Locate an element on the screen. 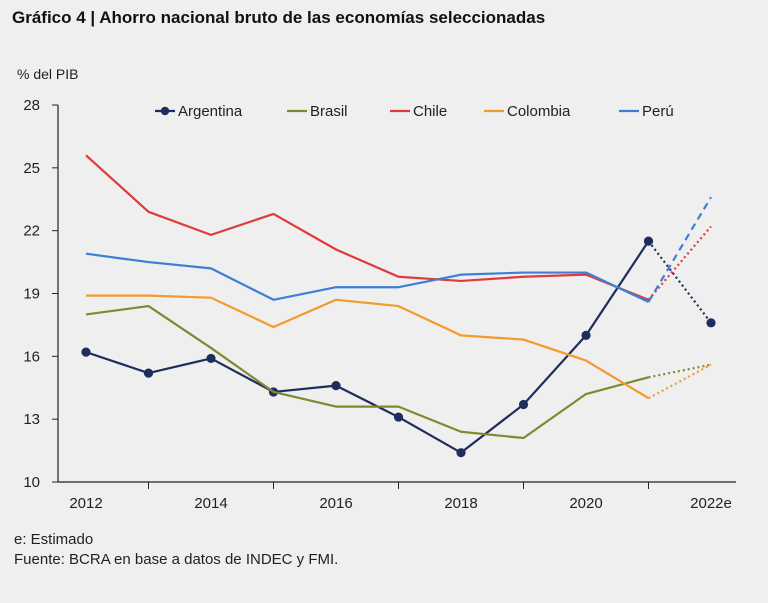  y-axis-unit-label: % del PIB is located at coordinates (47, 74).